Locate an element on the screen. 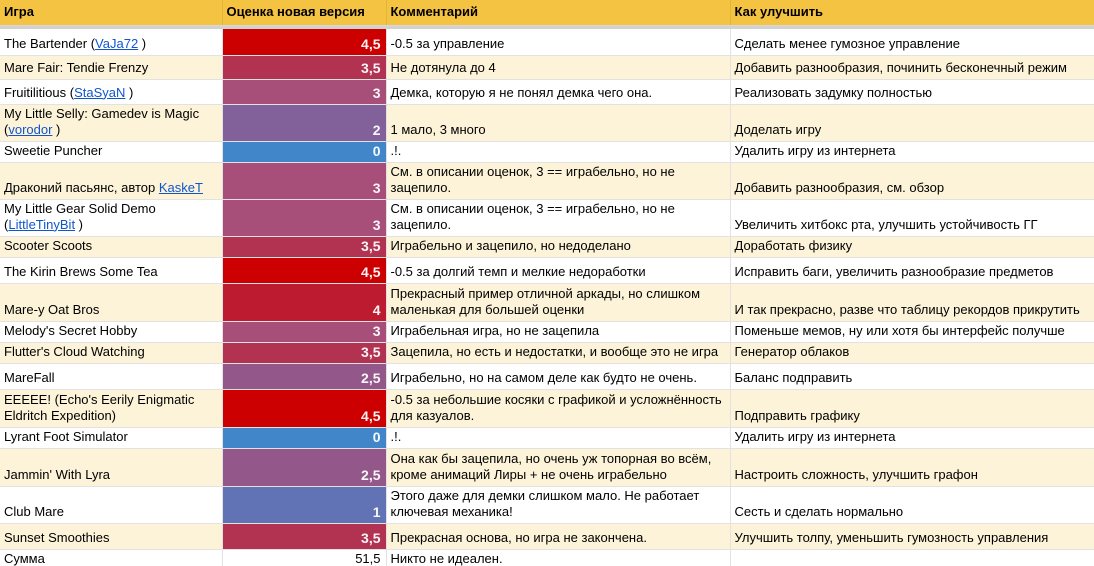 Image resolution: width=1094 pixels, height=566 pixels. improvement-cell: Доделать игру is located at coordinates (912, 123).